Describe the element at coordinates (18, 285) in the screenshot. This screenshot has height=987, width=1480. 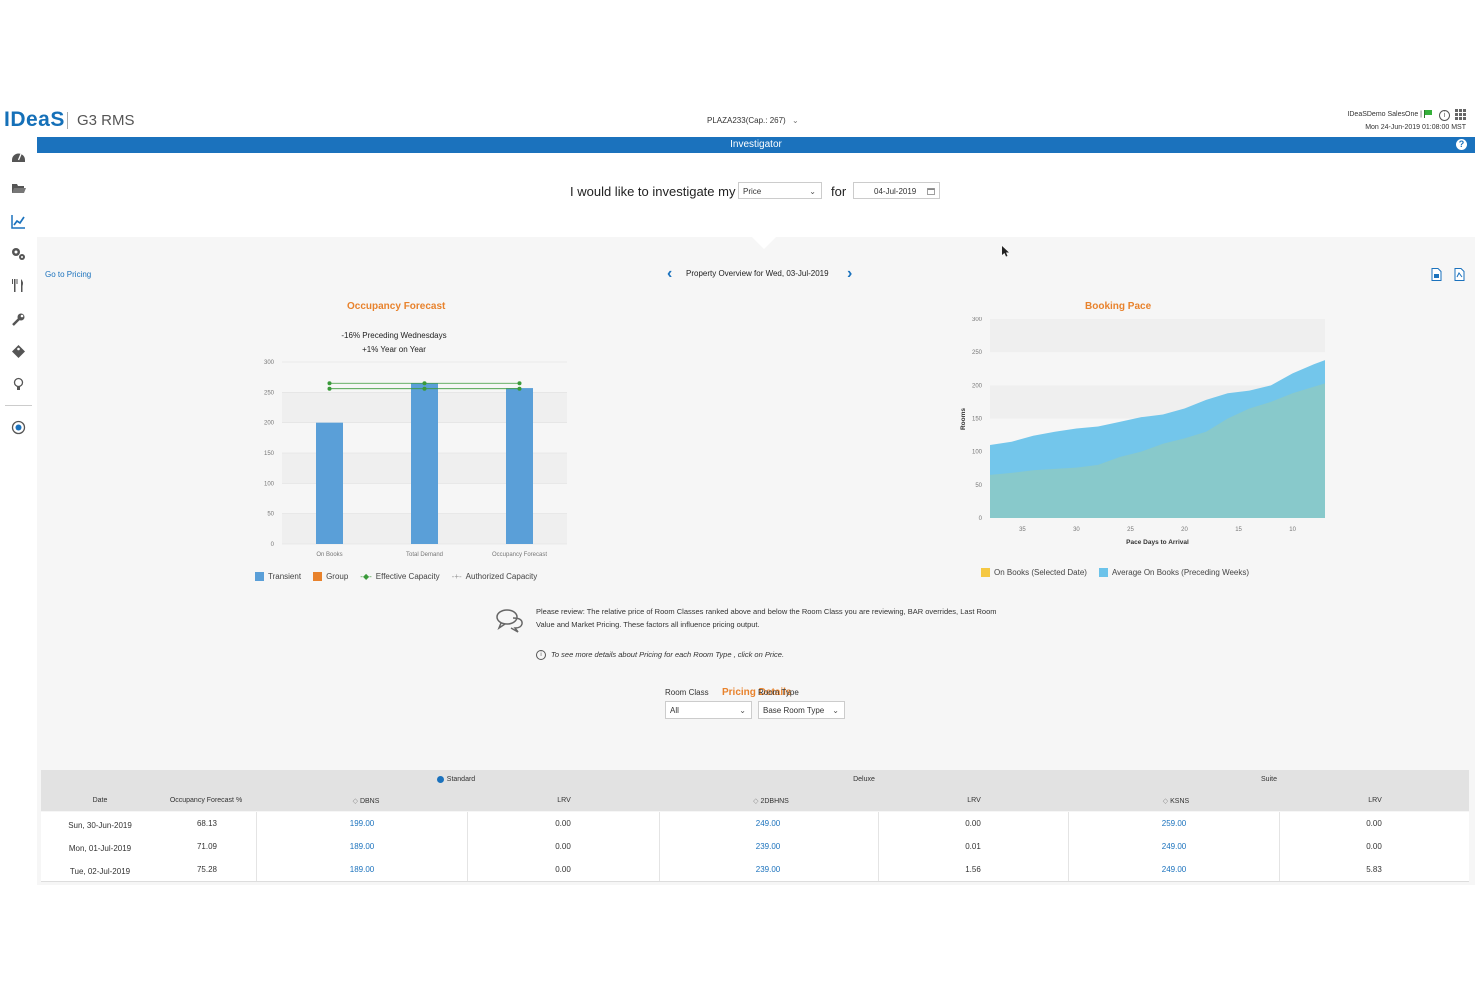
I see `dining-icon` at that location.